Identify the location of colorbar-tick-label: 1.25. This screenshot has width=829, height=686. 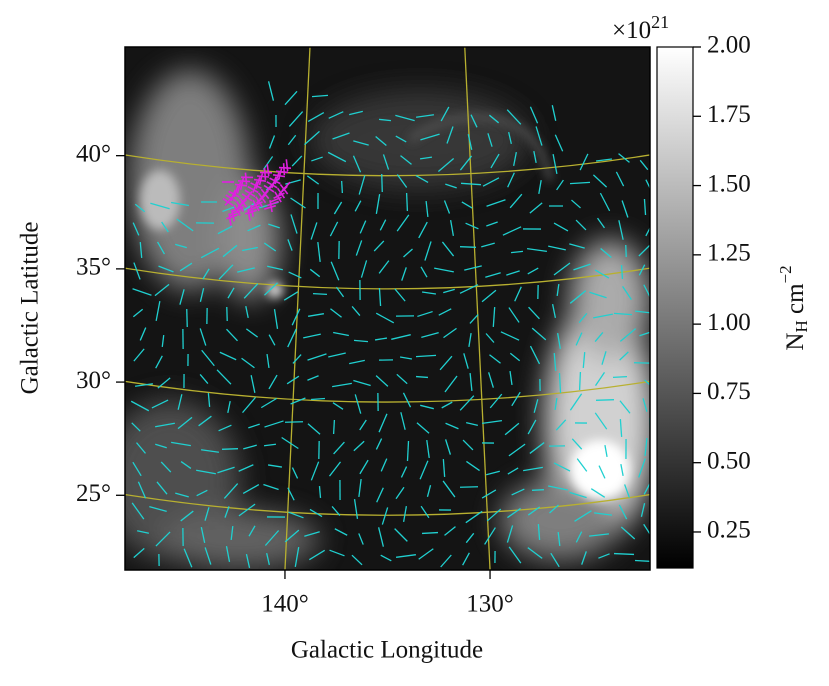
(729, 253).